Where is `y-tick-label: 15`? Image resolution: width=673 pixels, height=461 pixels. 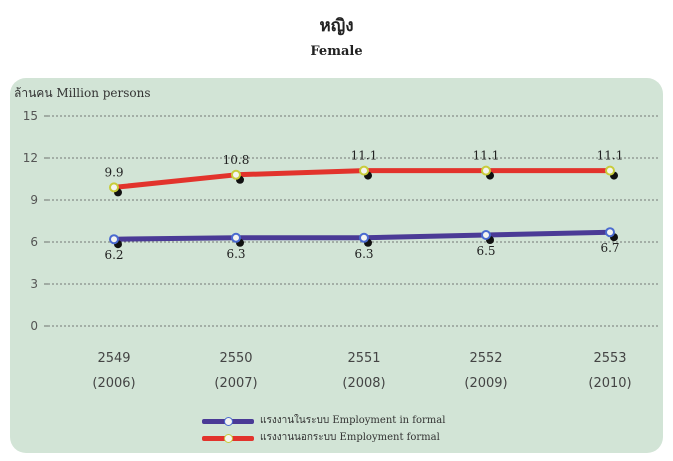 y-tick-label: 15 is located at coordinates (30, 116).